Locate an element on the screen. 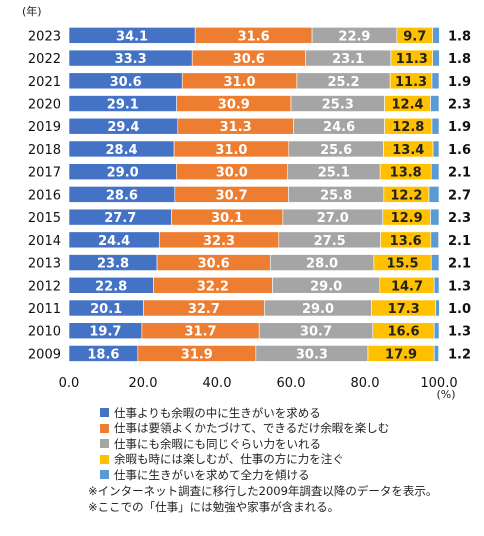 The height and width of the screenshot is (536, 484). data-label-2013-series-2: 28.0 is located at coordinates (322, 264).